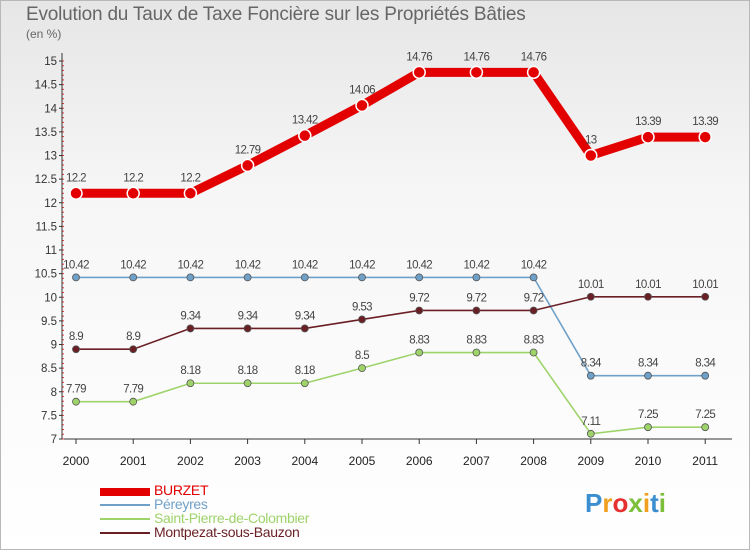 The width and height of the screenshot is (750, 550). Describe the element at coordinates (607, 503) in the screenshot. I see `logo-letter: r` at that location.